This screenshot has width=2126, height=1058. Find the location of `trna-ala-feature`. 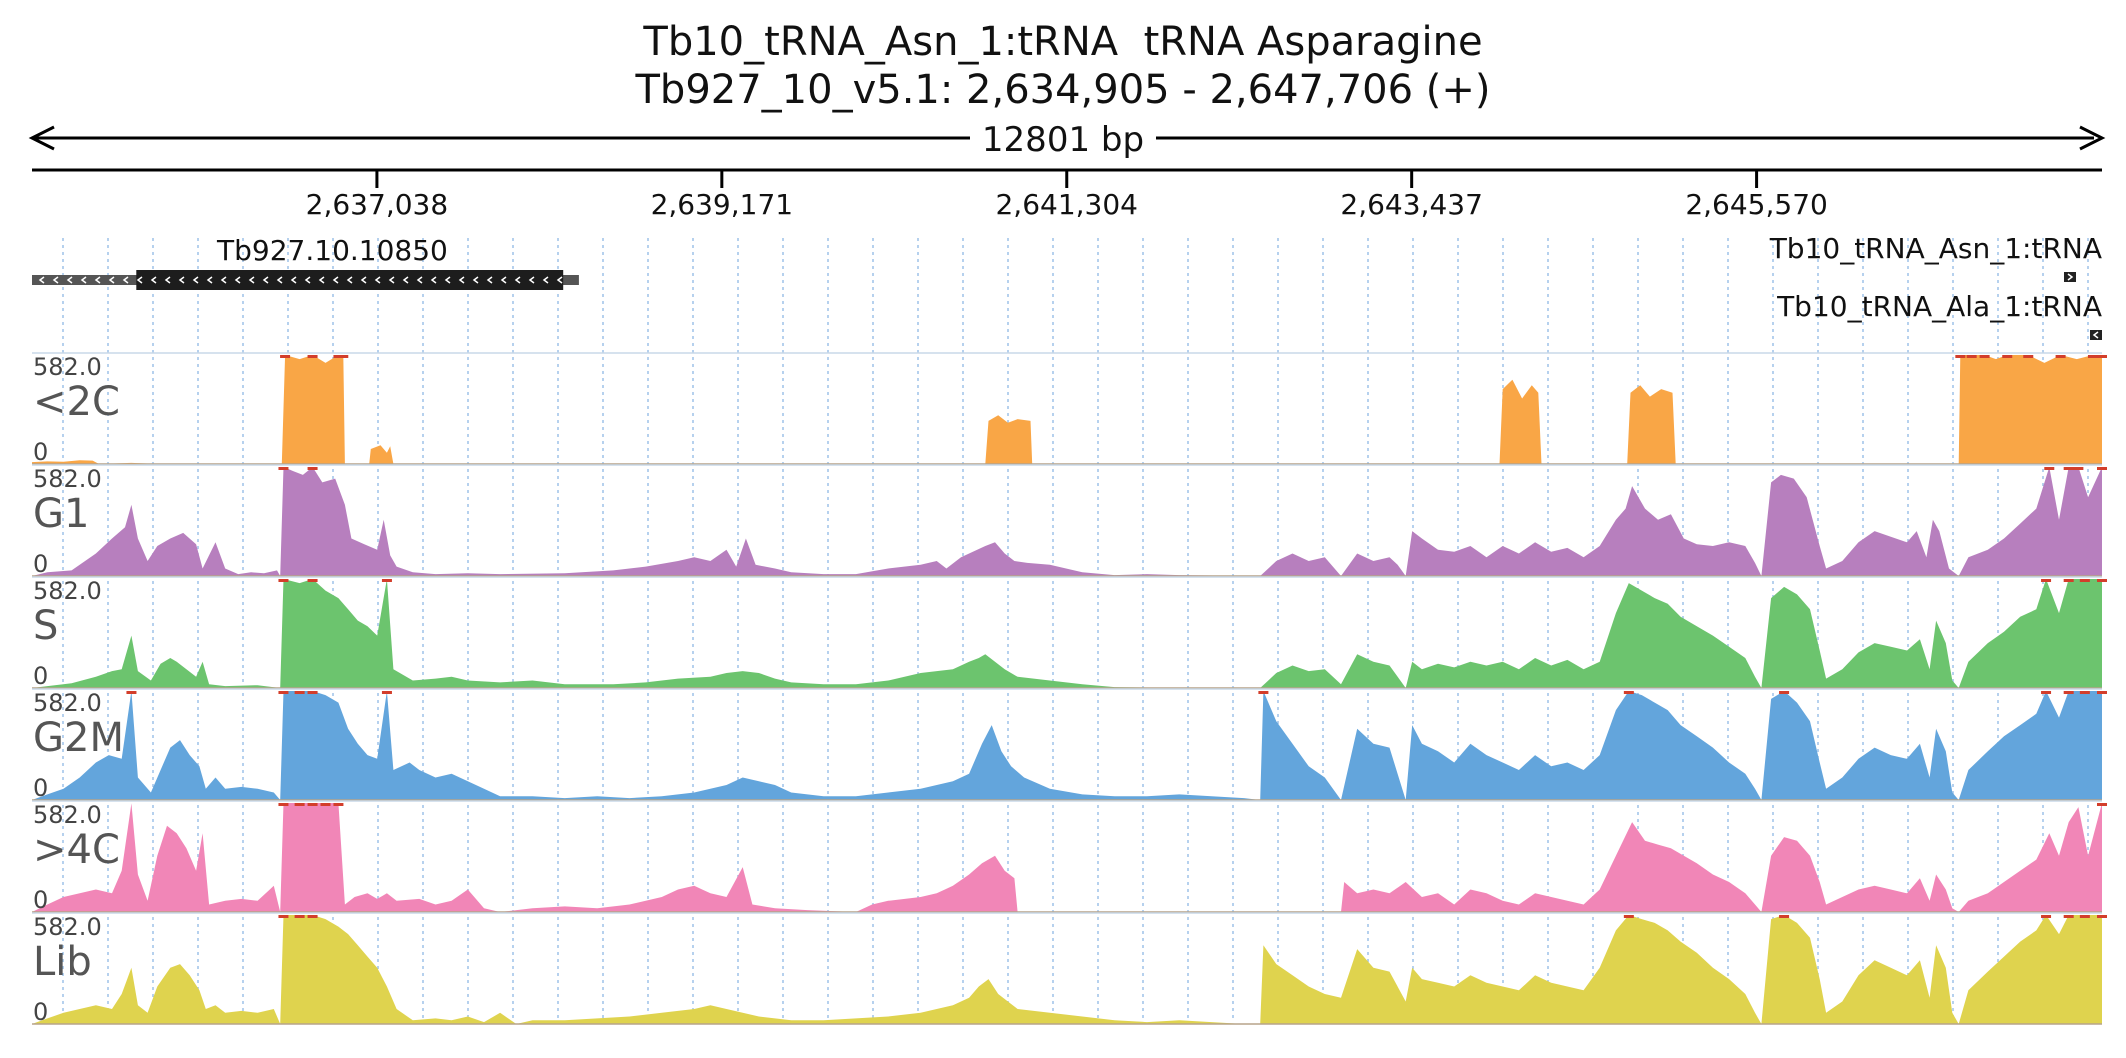

trna-ala-feature is located at coordinates (2096, 335).